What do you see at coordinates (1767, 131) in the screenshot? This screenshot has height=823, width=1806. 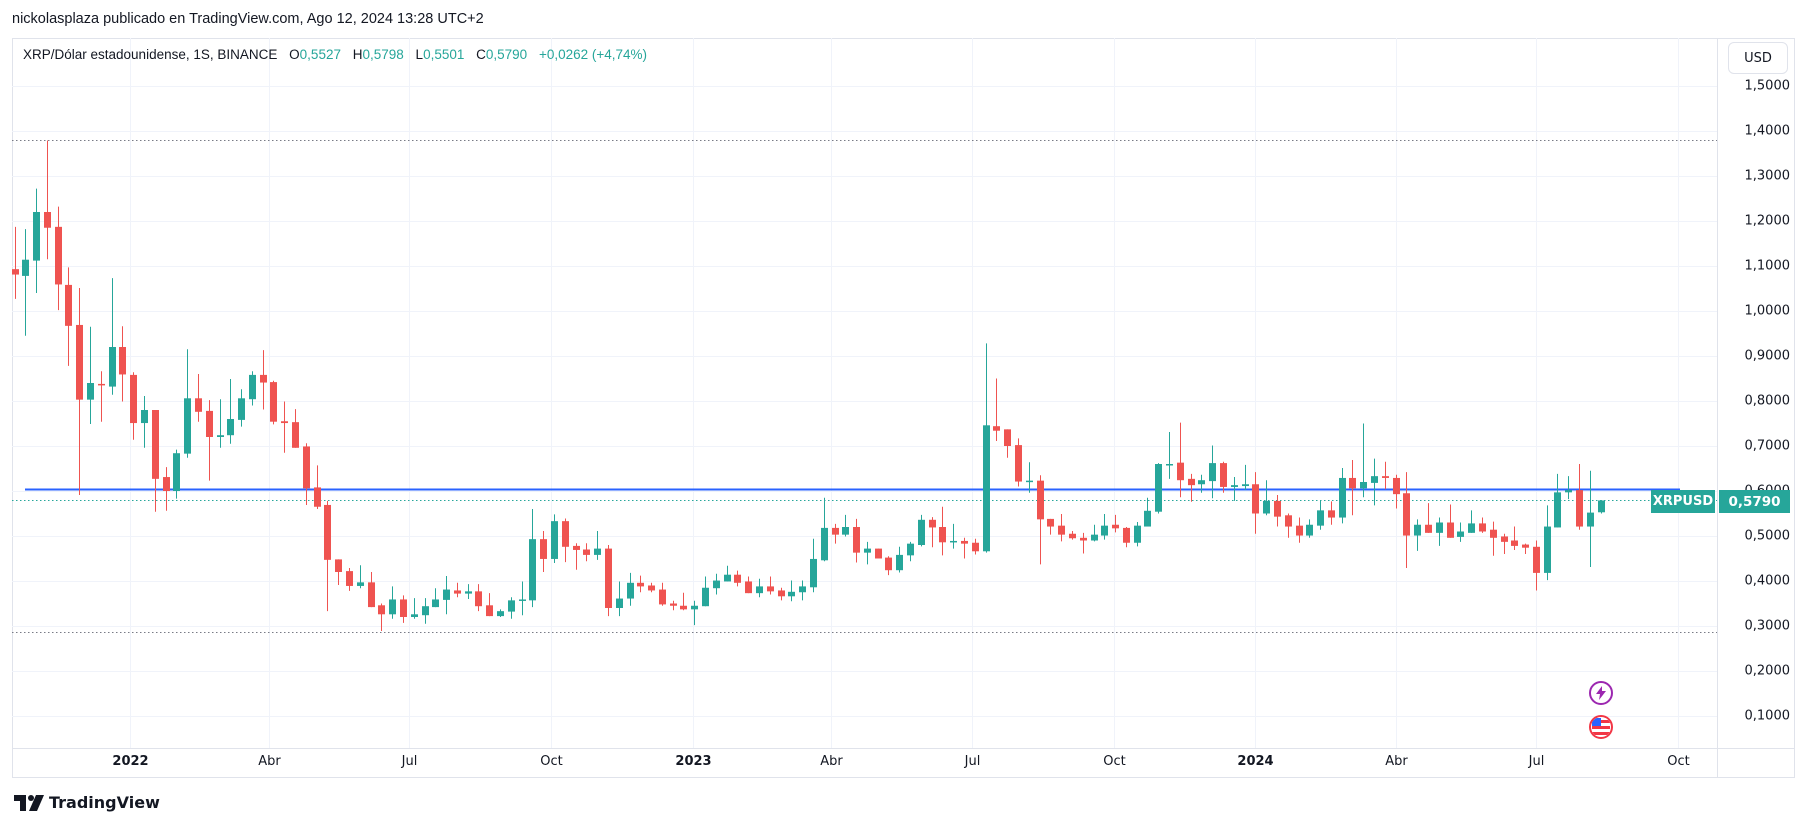 I see `price-tick-label: 1,4000` at bounding box center [1767, 131].